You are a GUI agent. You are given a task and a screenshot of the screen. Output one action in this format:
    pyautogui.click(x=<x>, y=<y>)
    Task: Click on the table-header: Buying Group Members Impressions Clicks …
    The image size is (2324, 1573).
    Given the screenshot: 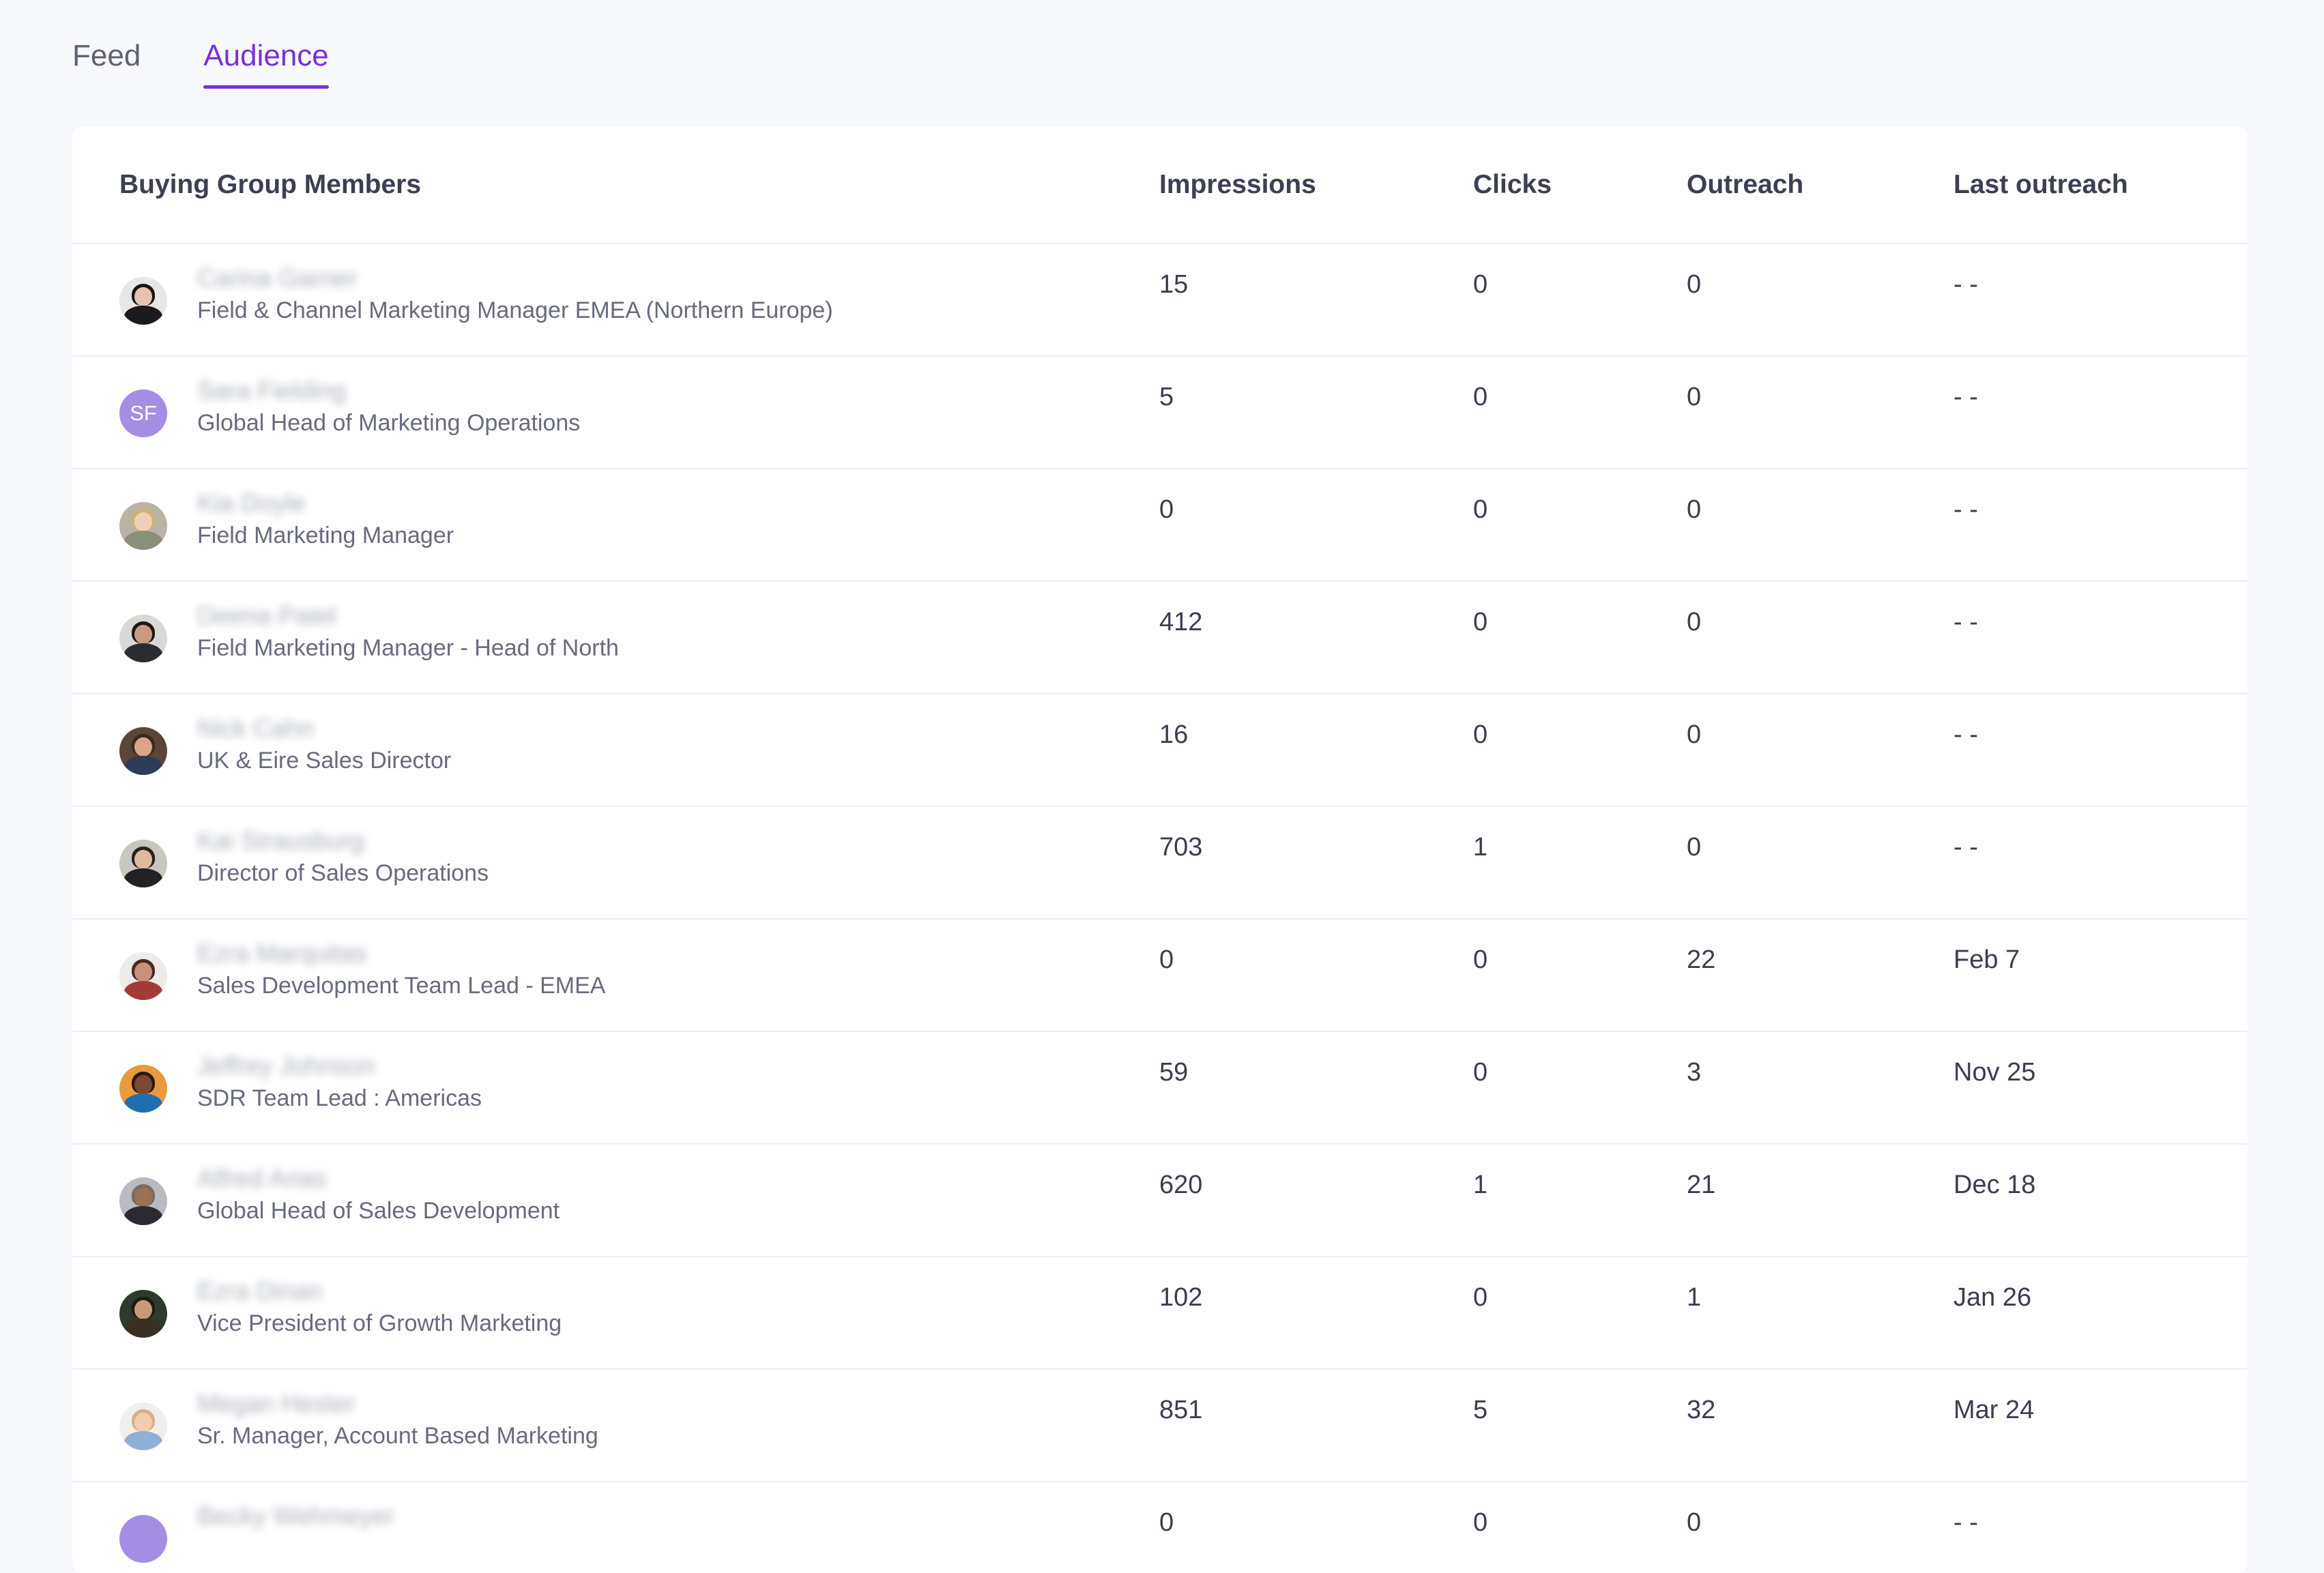 What is the action you would take?
    pyautogui.click(x=1160, y=185)
    